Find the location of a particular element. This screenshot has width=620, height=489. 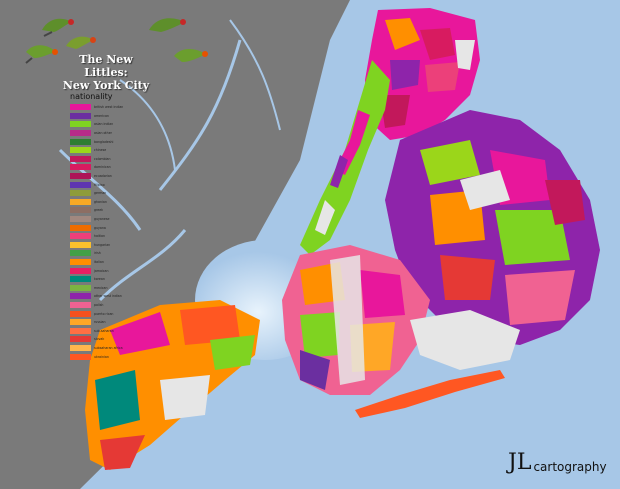

legend-label: asian other is located at coordinates (103, 133).